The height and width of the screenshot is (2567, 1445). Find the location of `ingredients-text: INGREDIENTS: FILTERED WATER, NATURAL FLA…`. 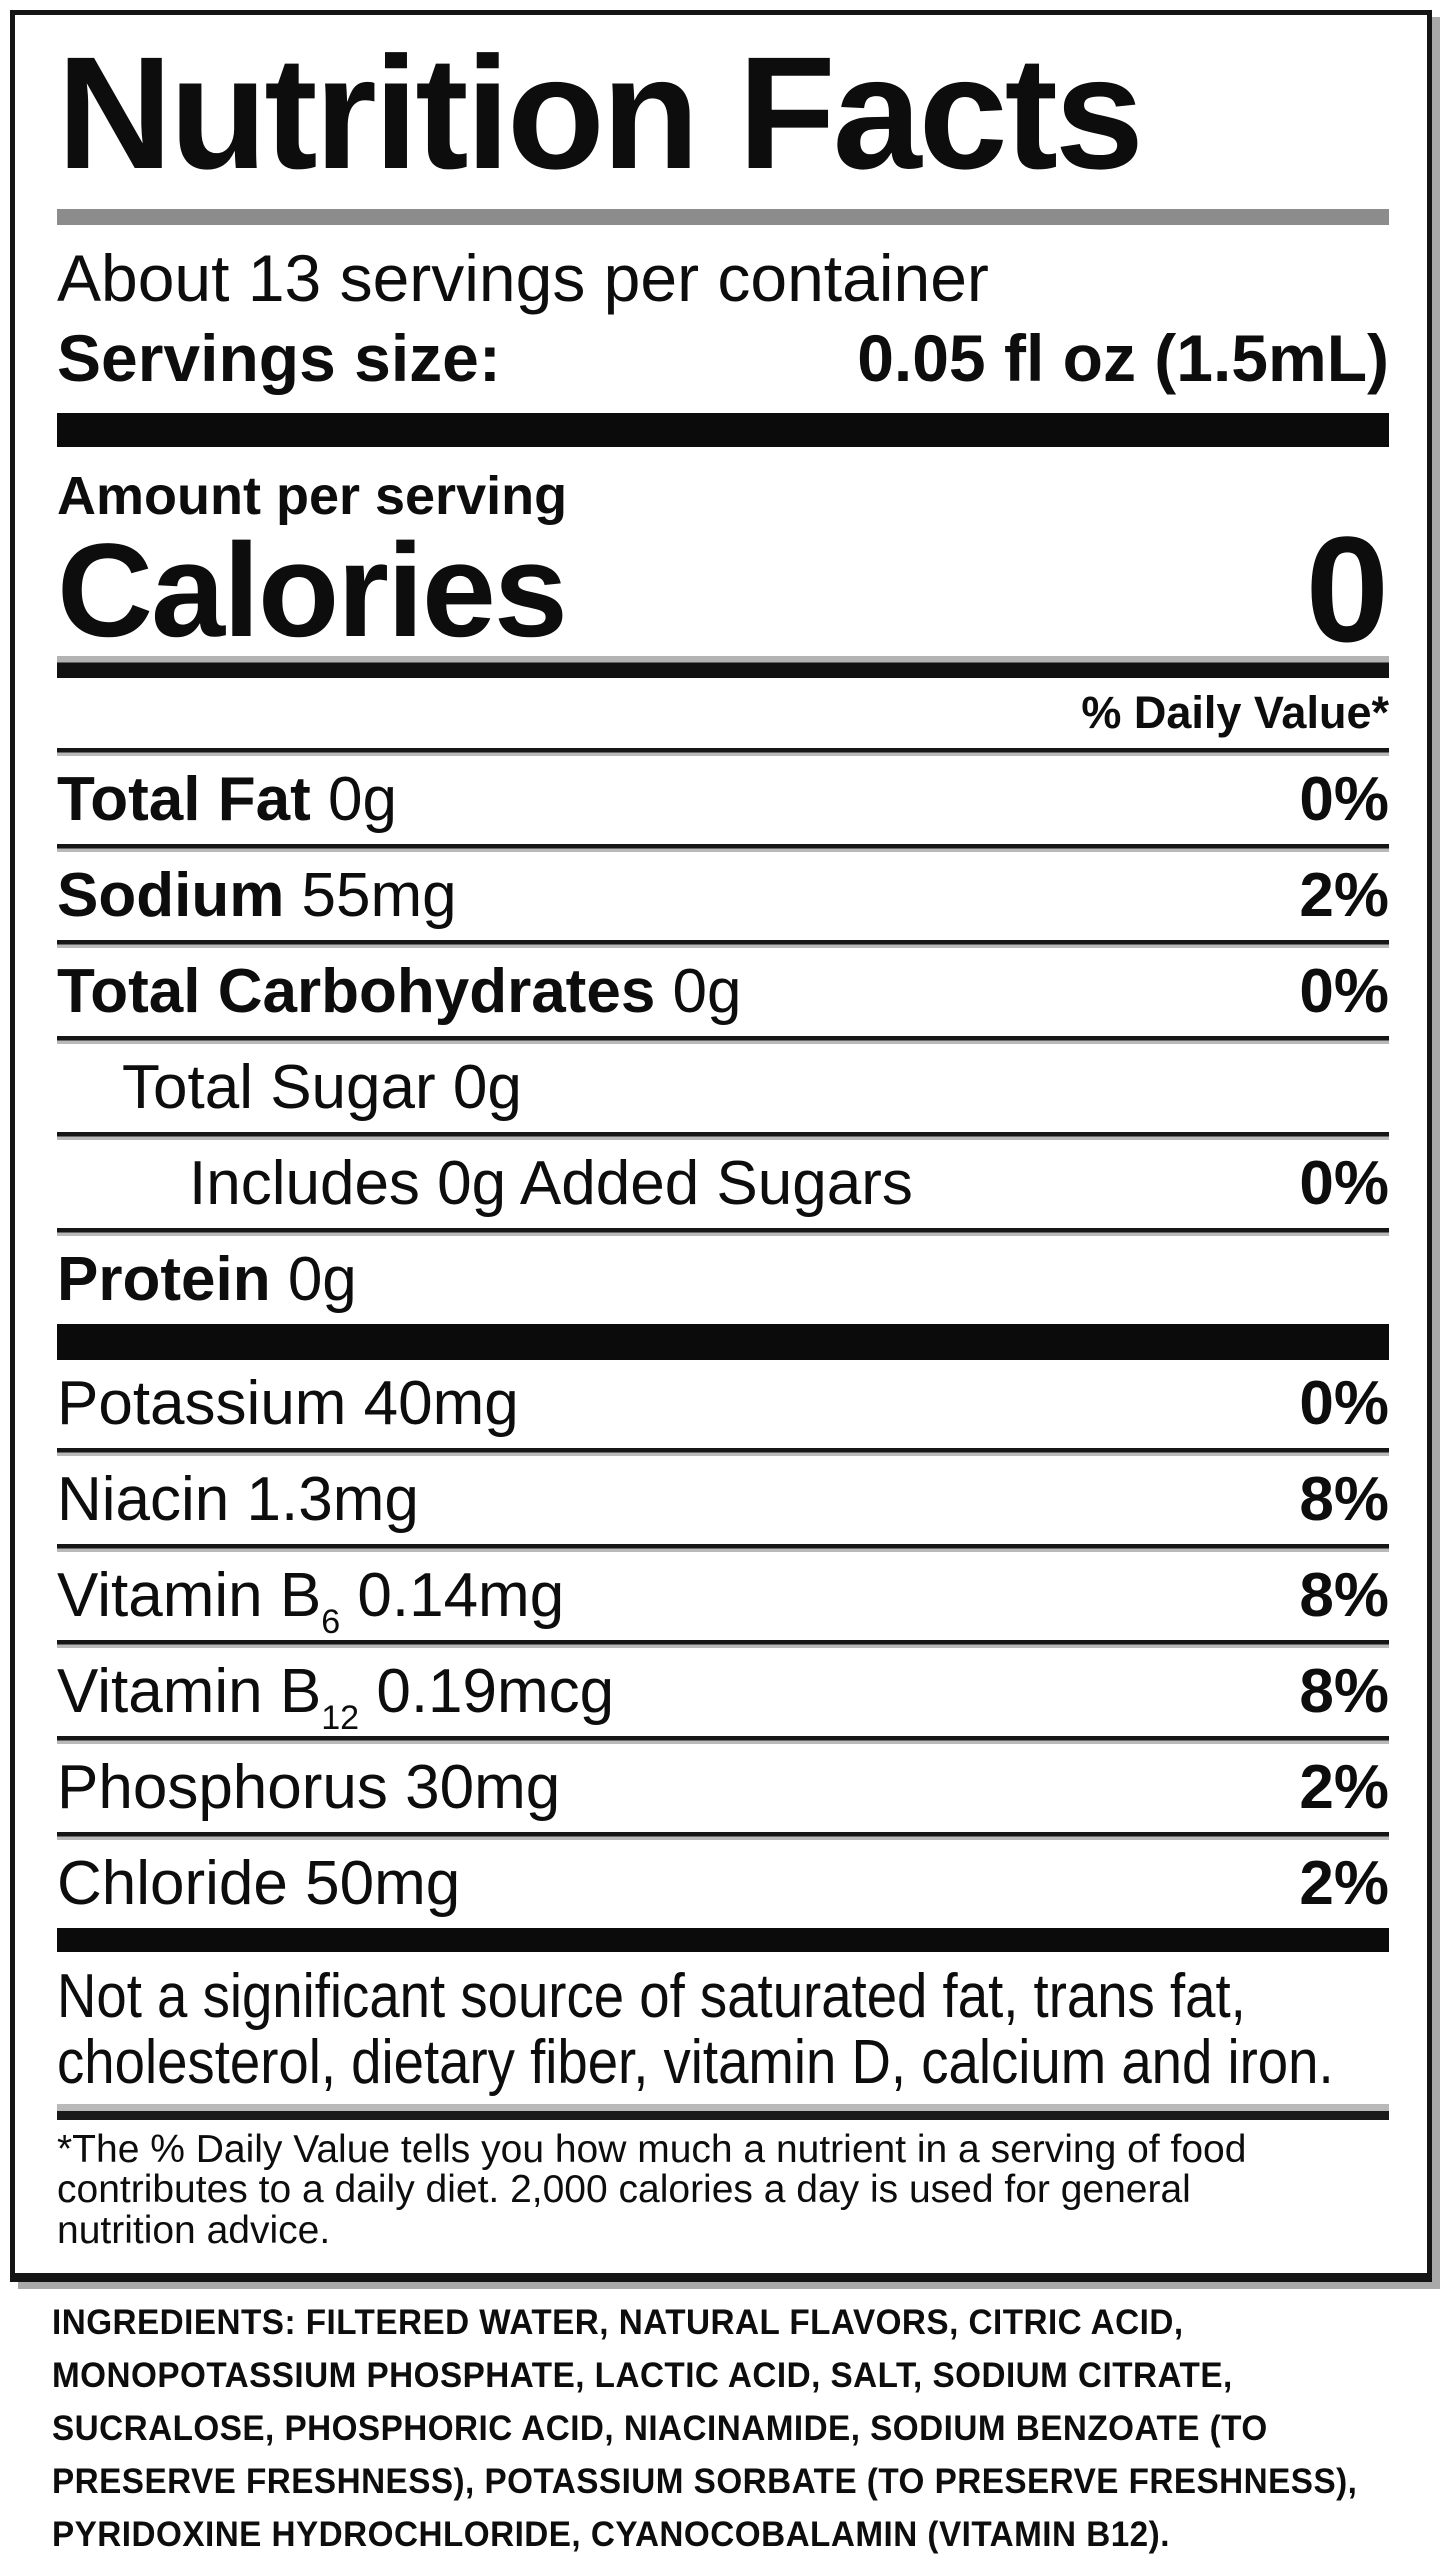

ingredients-text: INGREDIENTS: FILTERED WATER, NATURAL FLA… is located at coordinates (705, 2428).